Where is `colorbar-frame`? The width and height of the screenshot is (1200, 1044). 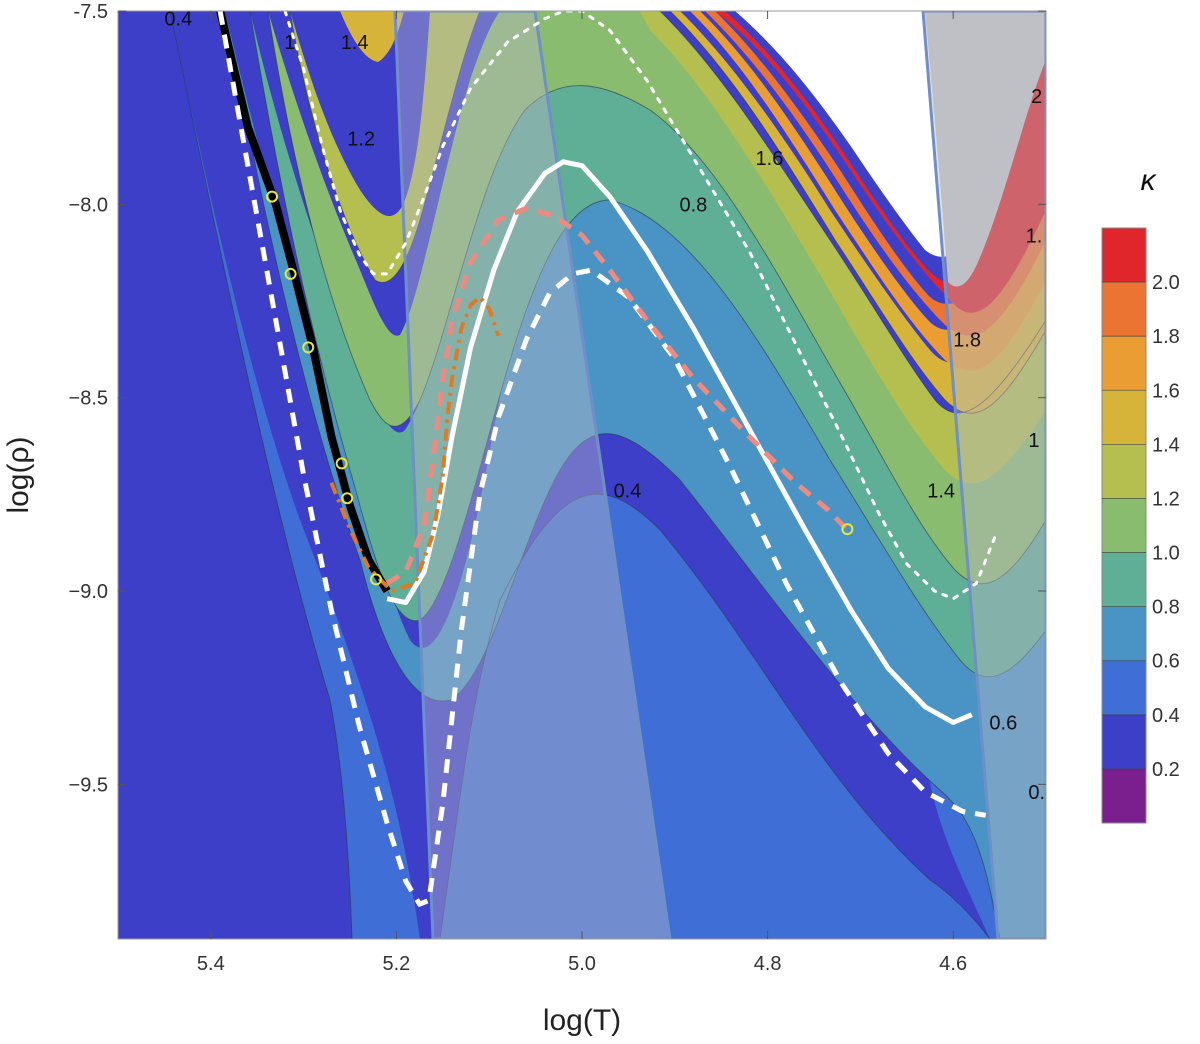 colorbar-frame is located at coordinates (1124, 525).